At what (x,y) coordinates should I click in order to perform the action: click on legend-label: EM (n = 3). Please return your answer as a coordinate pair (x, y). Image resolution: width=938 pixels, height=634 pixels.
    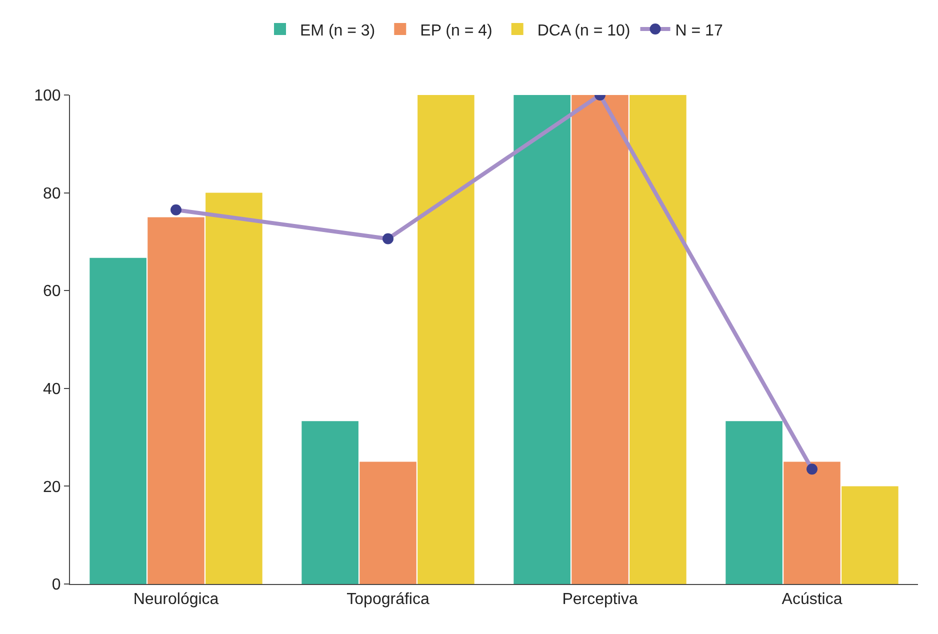
    Looking at the image, I should click on (338, 31).